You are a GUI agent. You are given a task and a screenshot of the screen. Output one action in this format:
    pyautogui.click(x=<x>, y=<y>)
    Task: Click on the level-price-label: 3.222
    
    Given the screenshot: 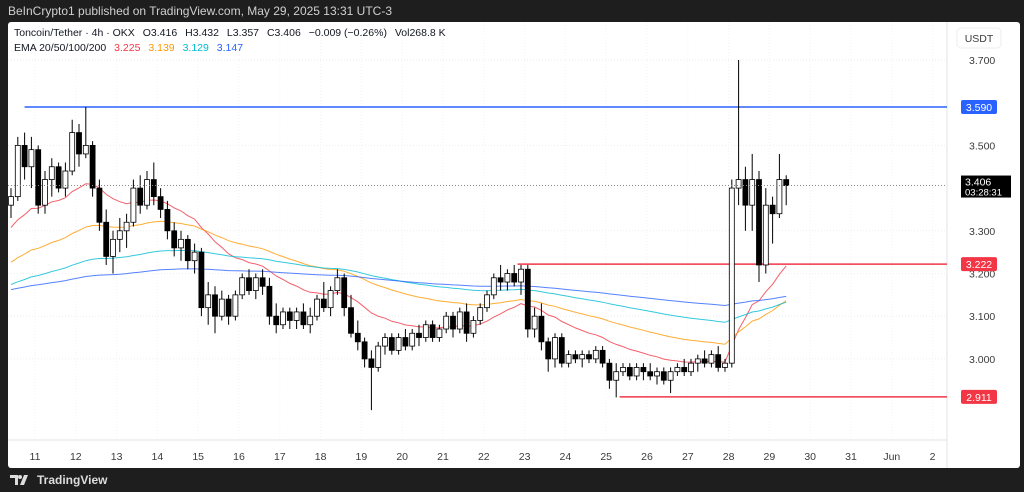 What is the action you would take?
    pyautogui.click(x=979, y=265)
    